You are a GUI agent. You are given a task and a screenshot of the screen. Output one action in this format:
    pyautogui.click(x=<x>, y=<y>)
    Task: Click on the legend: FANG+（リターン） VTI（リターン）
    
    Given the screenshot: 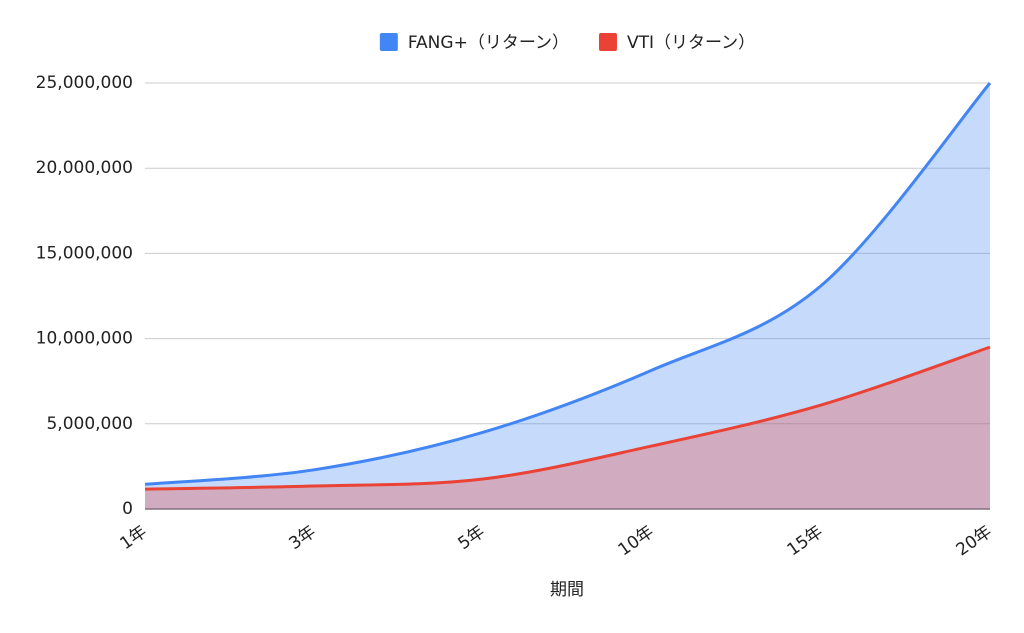 What is the action you would take?
    pyautogui.click(x=567, y=43)
    